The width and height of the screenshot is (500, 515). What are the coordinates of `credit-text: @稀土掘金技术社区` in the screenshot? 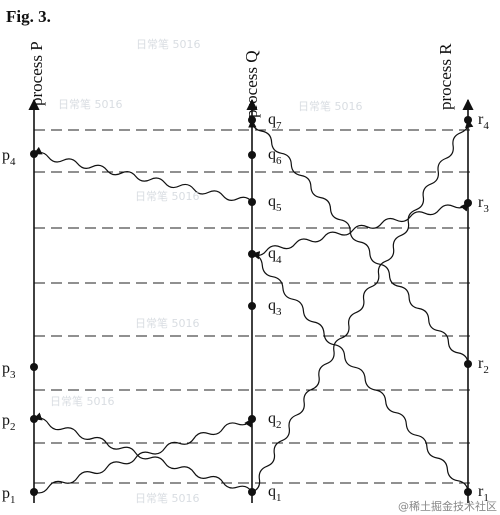 It's located at (447, 506).